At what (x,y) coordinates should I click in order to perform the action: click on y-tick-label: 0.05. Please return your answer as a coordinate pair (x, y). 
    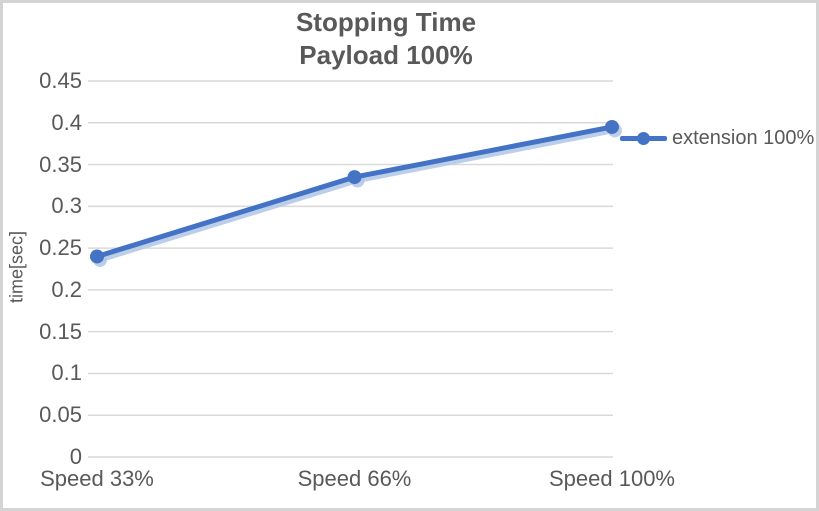
    Looking at the image, I should click on (60, 415).